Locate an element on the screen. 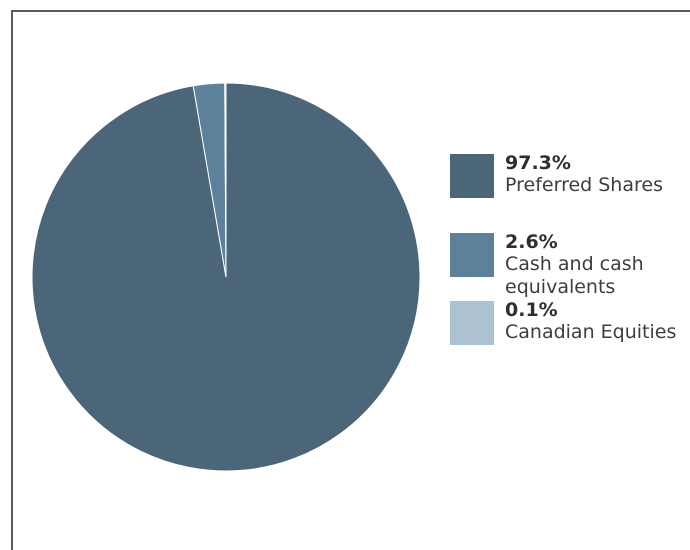 This screenshot has width=690, height=550. pie-slice-canadian-equities is located at coordinates (225, 180).